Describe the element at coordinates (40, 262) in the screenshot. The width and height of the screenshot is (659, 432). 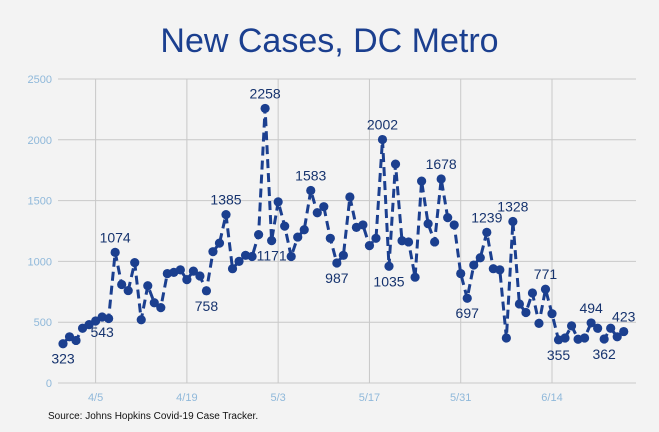
I see `y-tick-label: 1000` at that location.